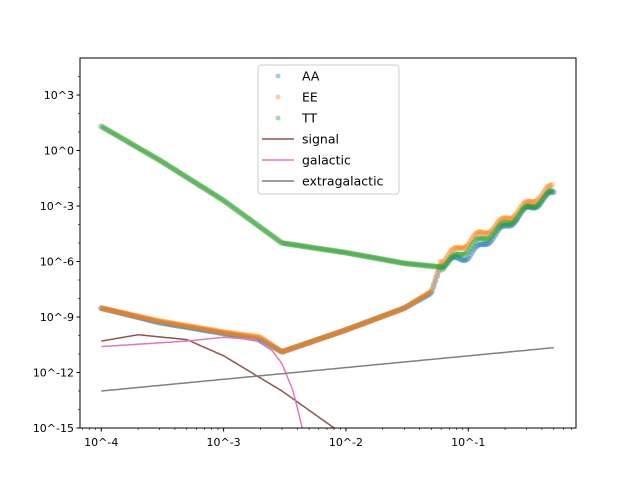 This screenshot has width=640, height=480. I want to click on x-tick-label: 10^-1, so click(468, 442).